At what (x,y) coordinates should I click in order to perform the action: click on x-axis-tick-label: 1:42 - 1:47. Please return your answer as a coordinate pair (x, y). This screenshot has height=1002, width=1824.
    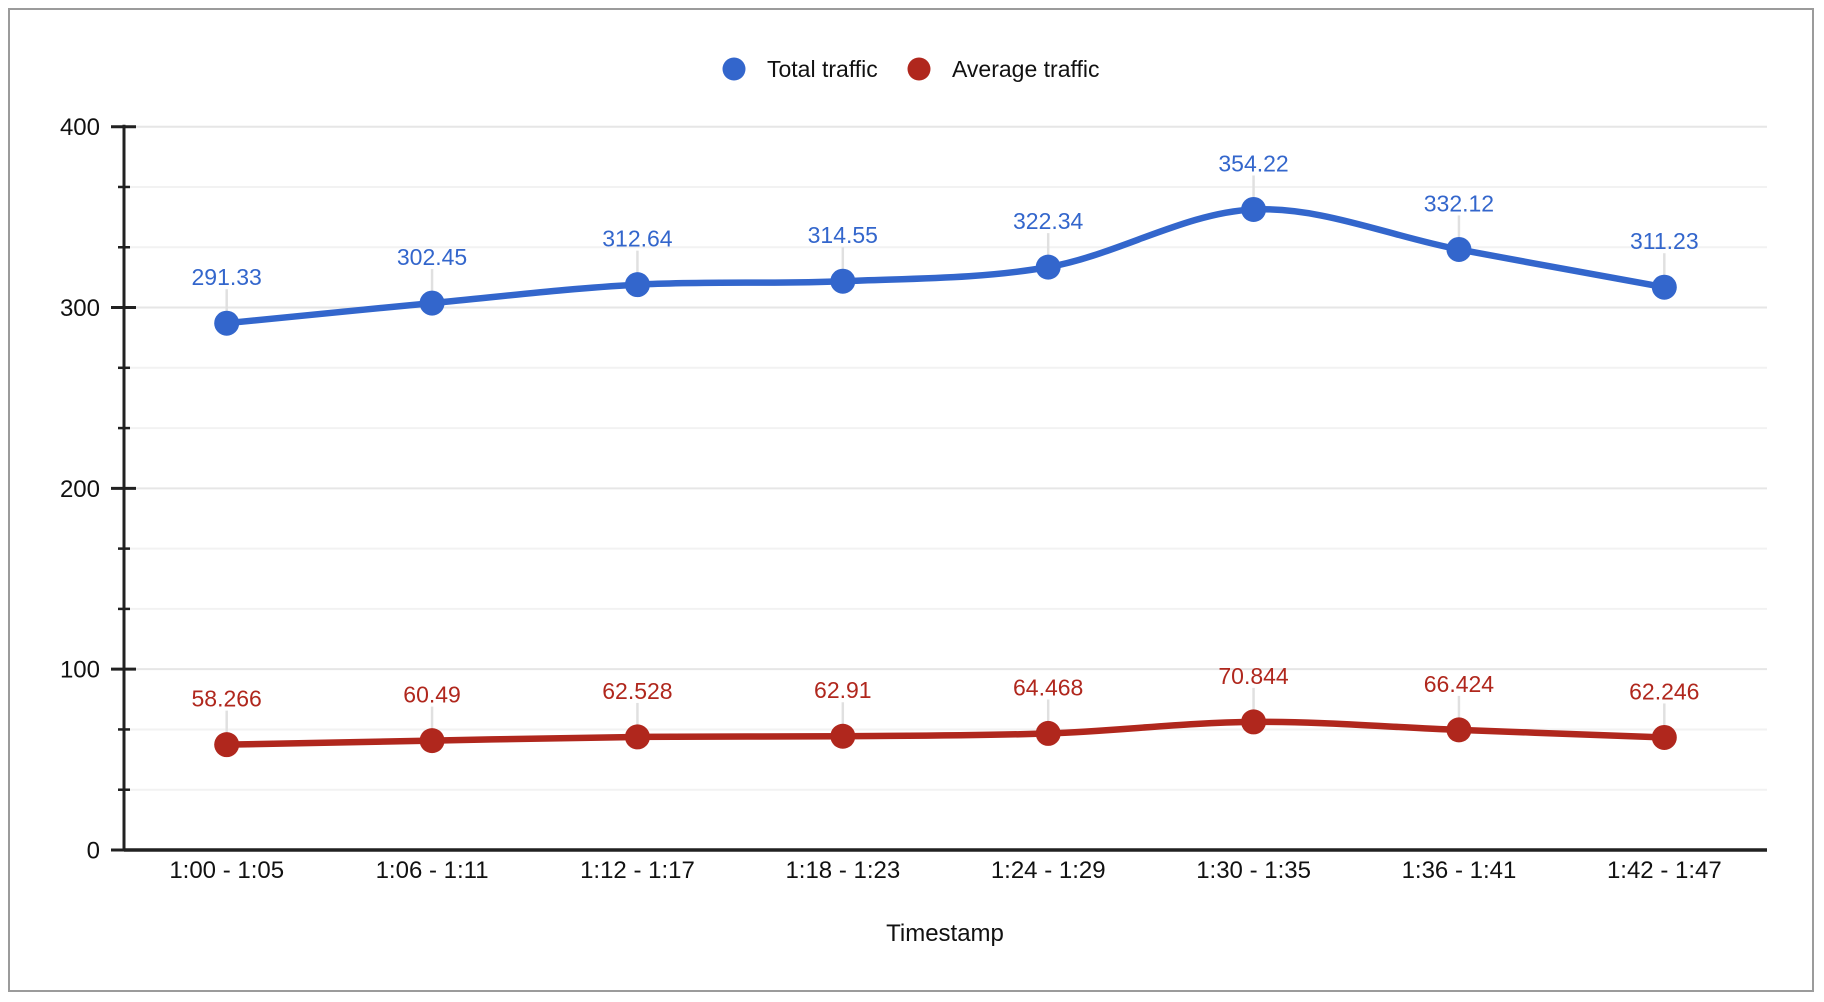
    Looking at the image, I should click on (1664, 870).